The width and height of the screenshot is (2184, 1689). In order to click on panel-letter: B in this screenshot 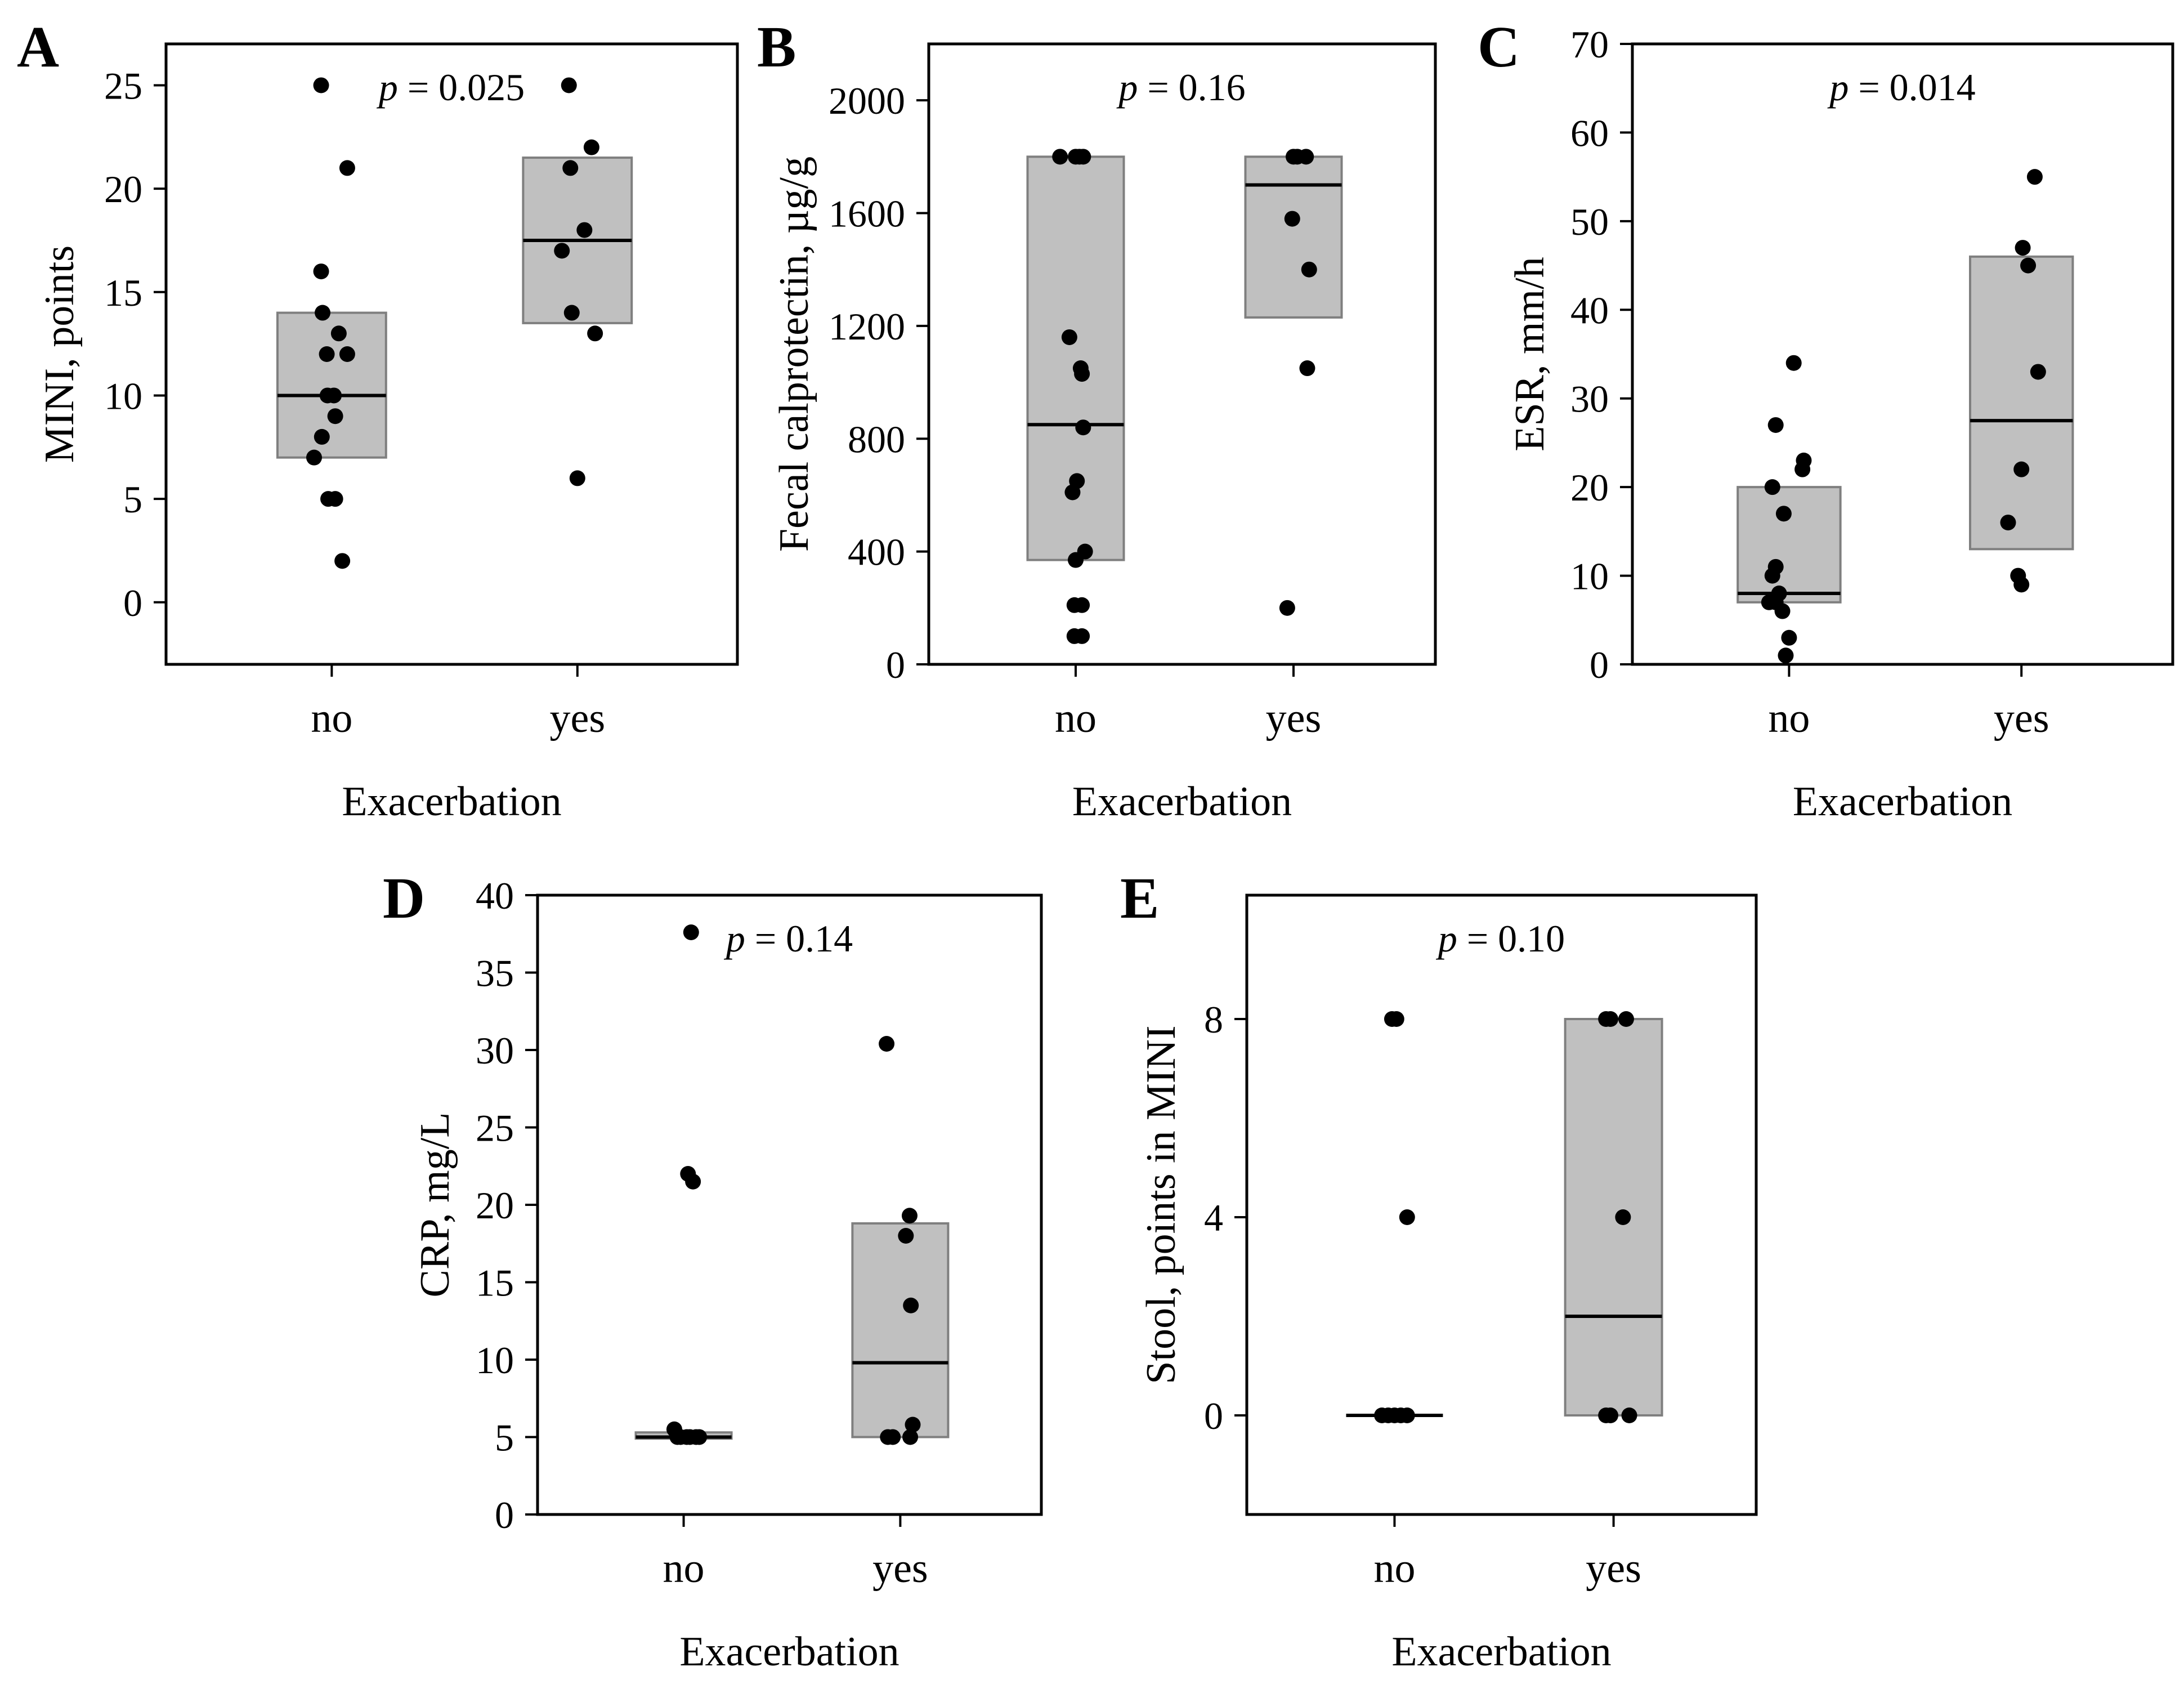, I will do `click(776, 47)`.